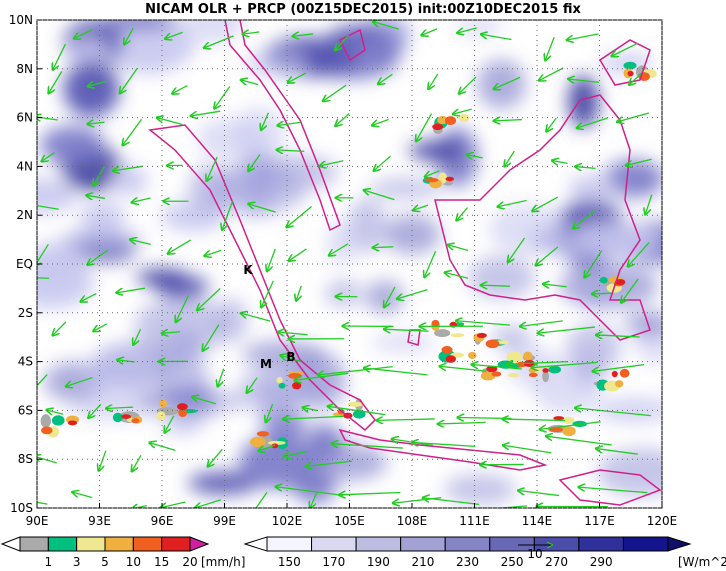  Describe the element at coordinates (248, 270) in the screenshot. I see `station-marker: K` at that location.